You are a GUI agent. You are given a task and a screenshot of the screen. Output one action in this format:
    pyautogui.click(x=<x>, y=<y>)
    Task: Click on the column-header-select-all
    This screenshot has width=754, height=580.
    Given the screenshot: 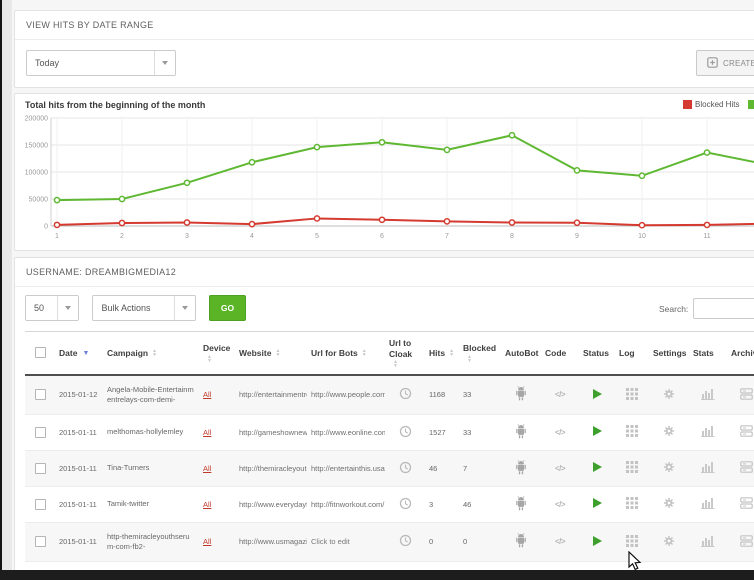 What is the action you would take?
    pyautogui.click(x=40, y=353)
    